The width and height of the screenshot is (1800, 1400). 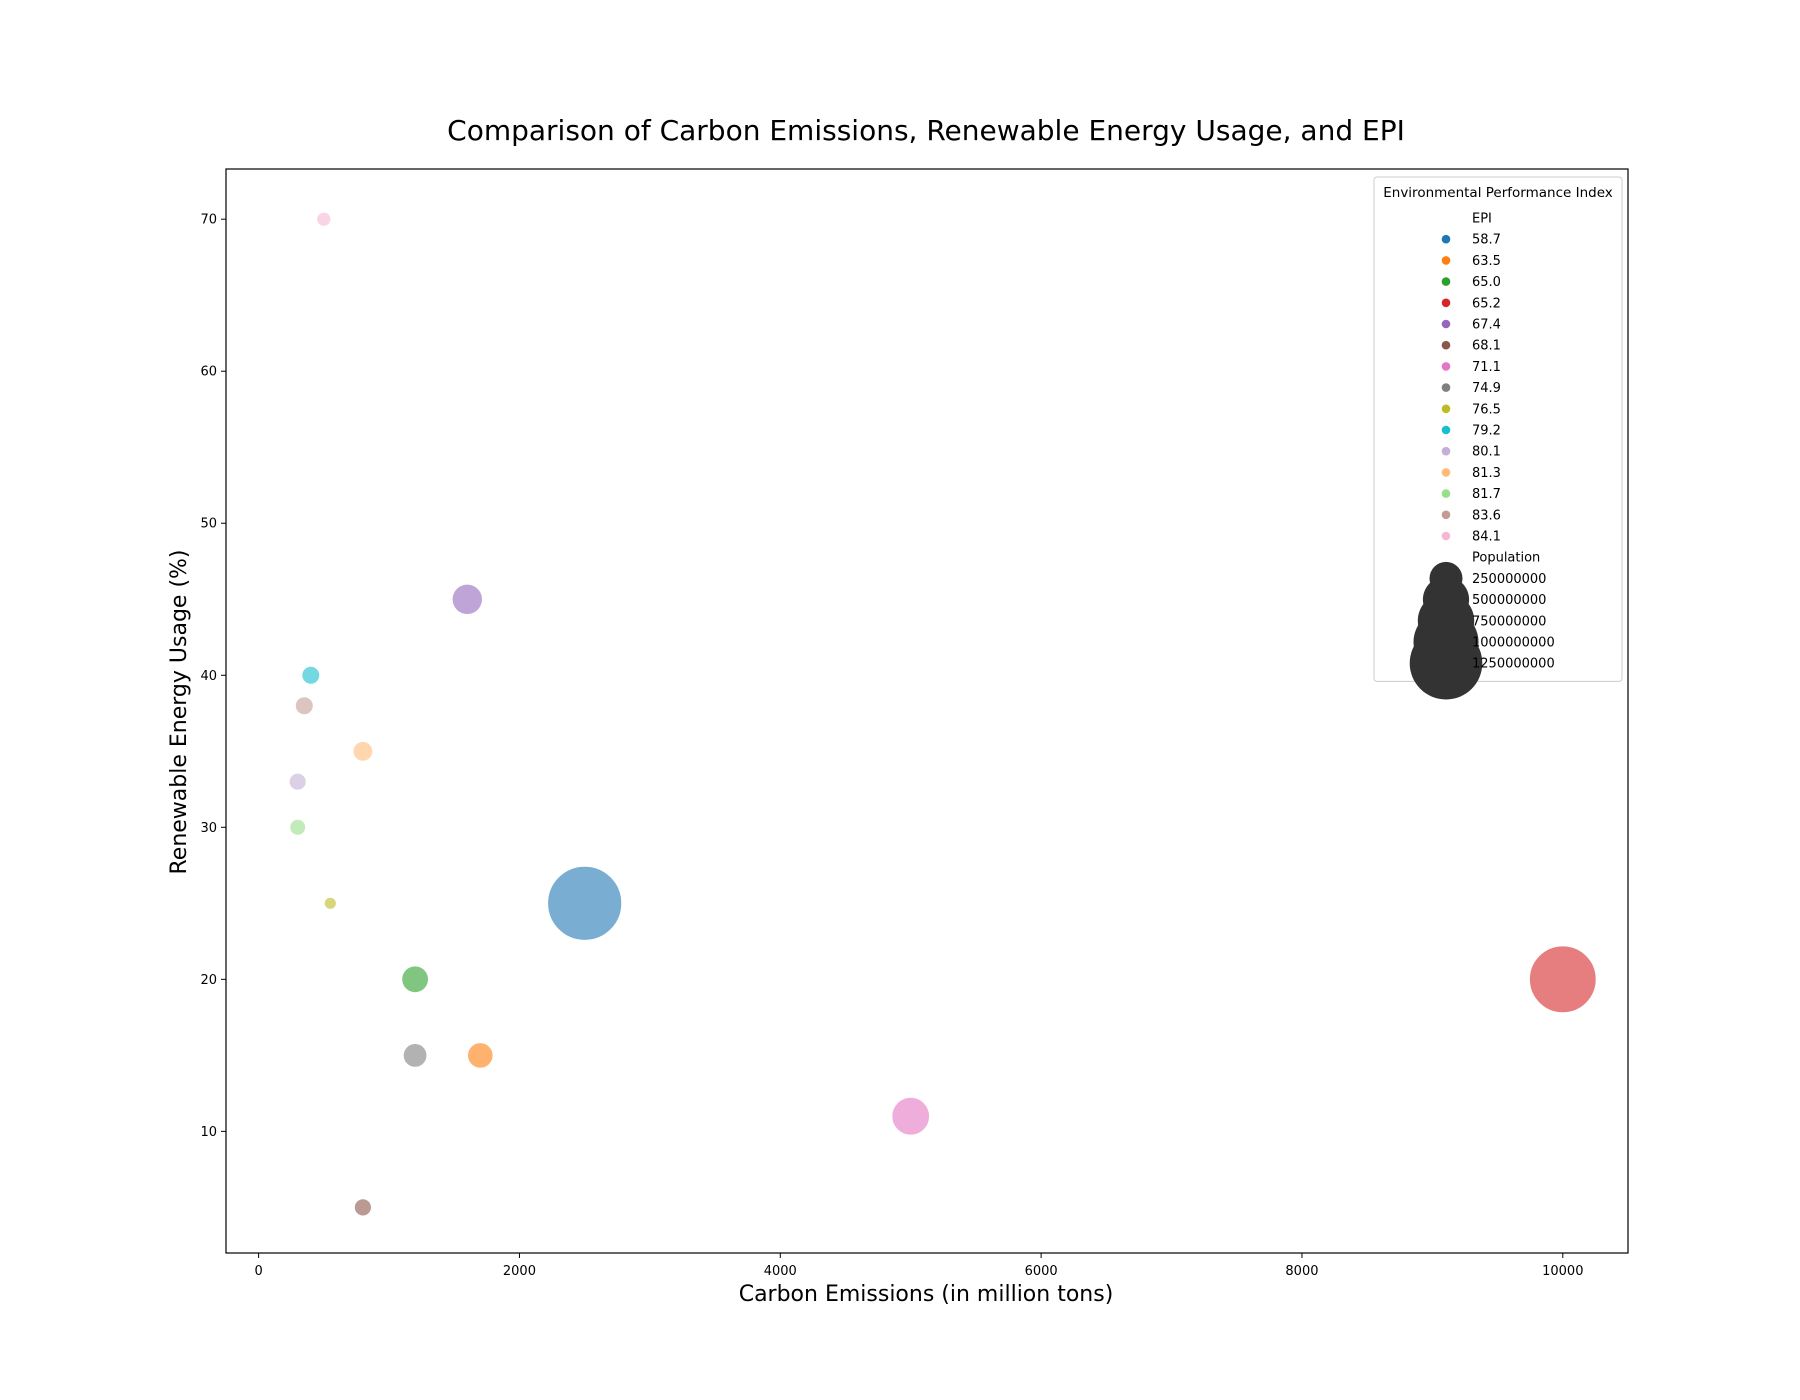 What do you see at coordinates (1486, 240) in the screenshot?
I see `legend-label: 58.7` at bounding box center [1486, 240].